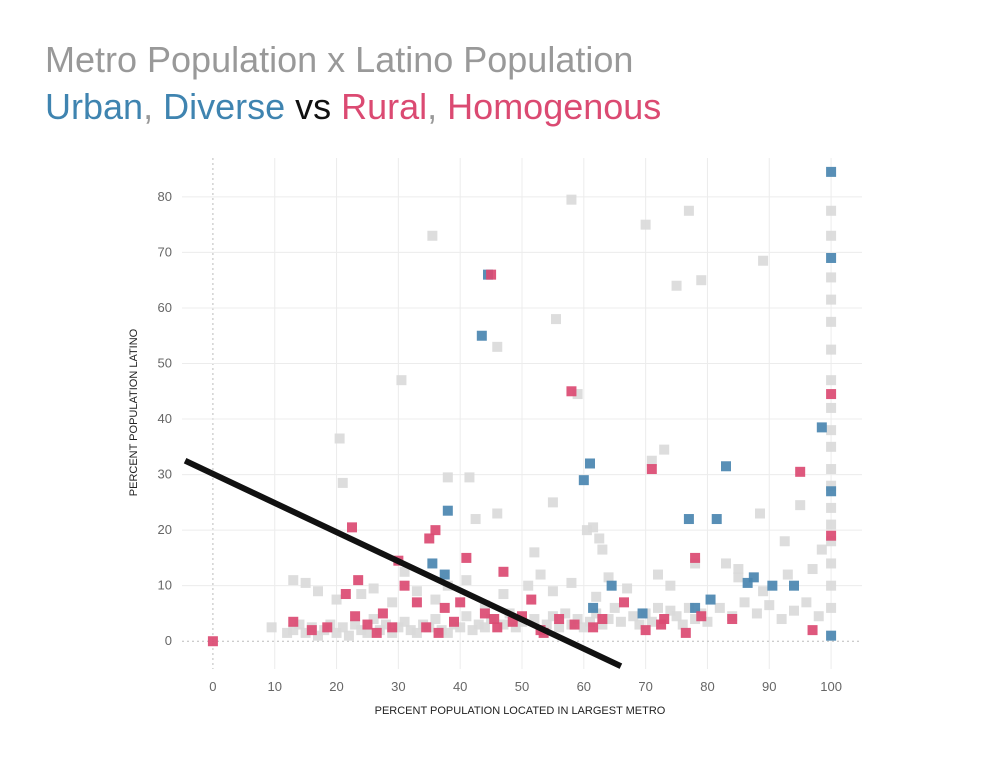 The width and height of the screenshot is (1000, 773). Describe the element at coordinates (584, 686) in the screenshot. I see `x-tick-label: 60` at that location.